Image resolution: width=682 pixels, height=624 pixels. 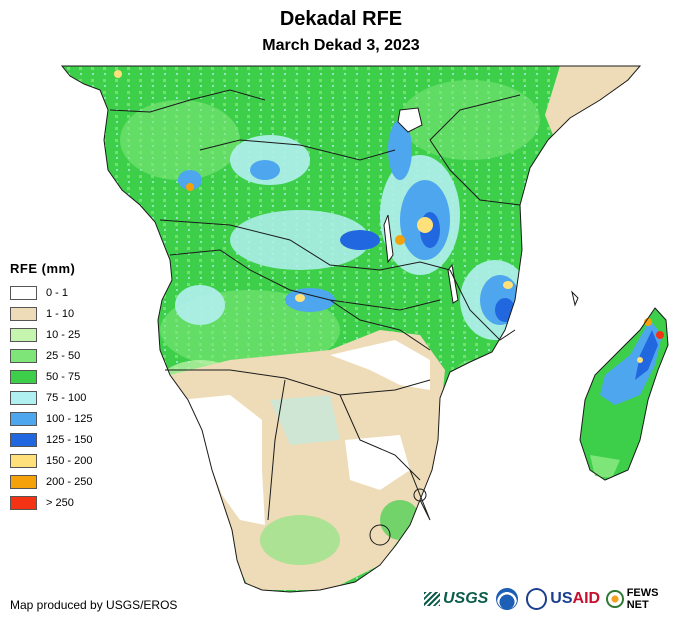 I want to click on legend-label: 0 - 1, so click(x=57, y=292).